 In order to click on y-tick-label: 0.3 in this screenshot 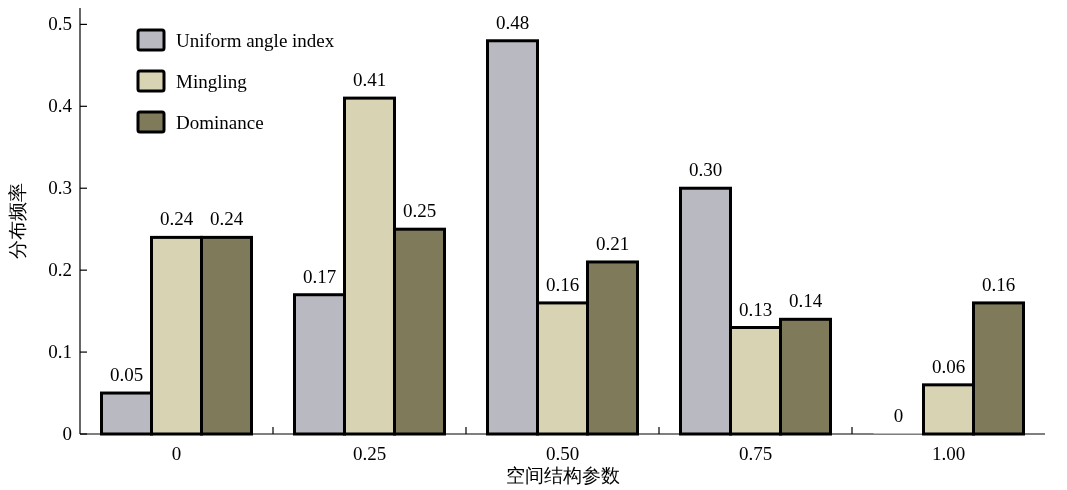, I will do `click(60, 188)`.